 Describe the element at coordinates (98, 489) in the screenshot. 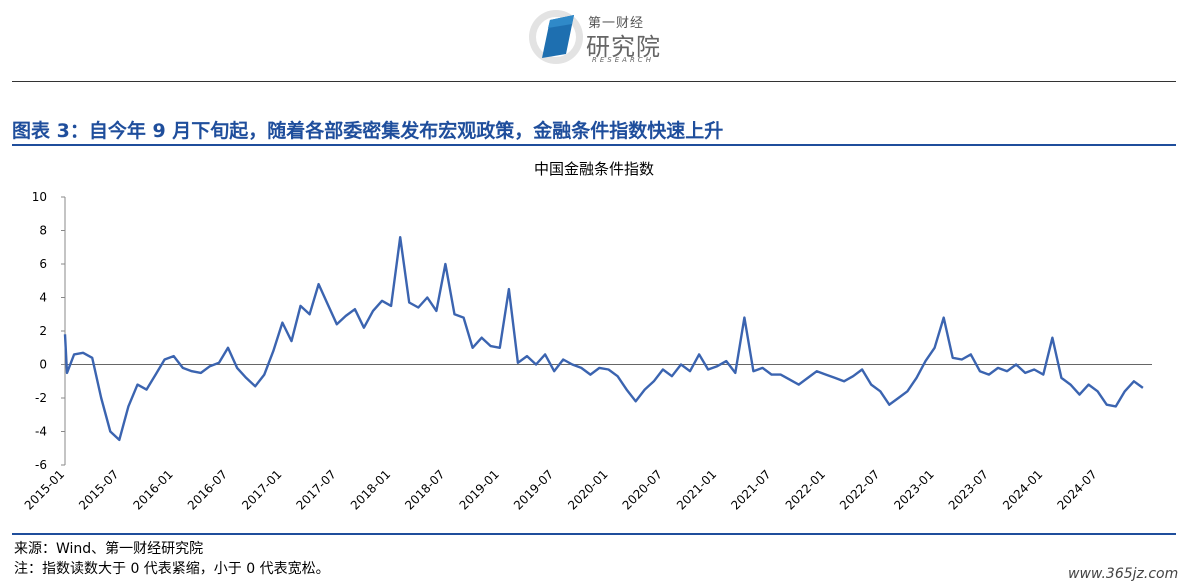

I see `x-tick-label: 2015-07` at that location.